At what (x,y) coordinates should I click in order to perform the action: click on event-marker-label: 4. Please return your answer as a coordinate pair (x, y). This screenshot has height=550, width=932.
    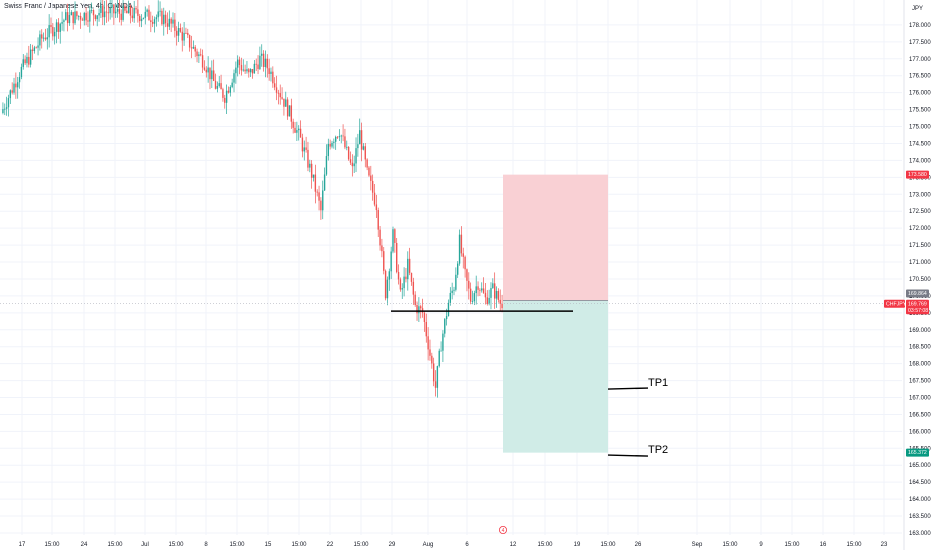
    Looking at the image, I should click on (503, 531).